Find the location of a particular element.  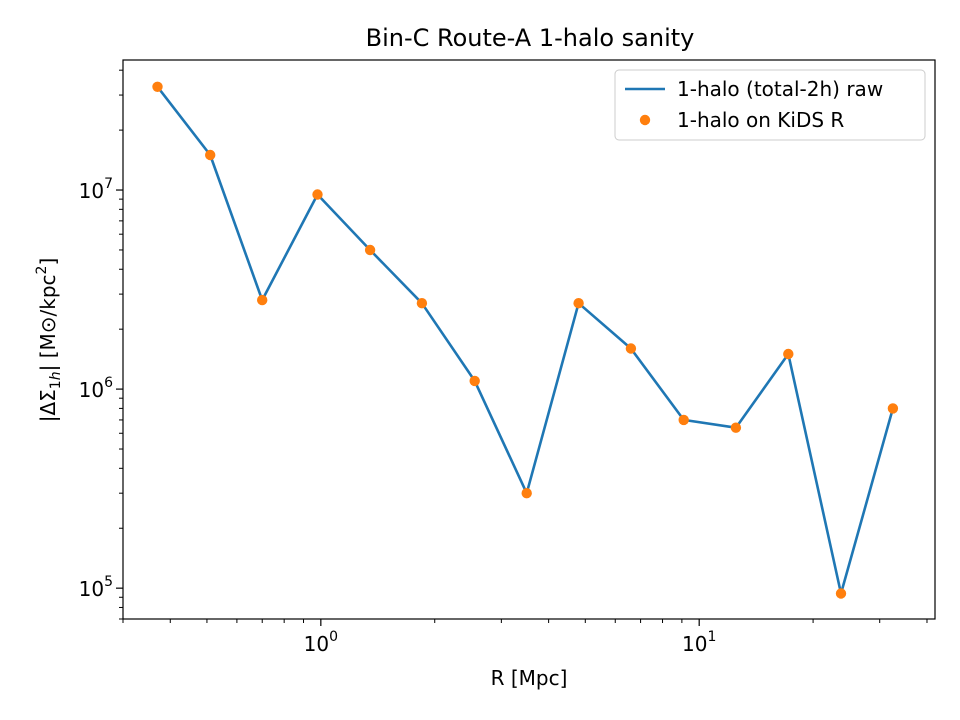

x-axis-label: R [Mpc] is located at coordinates (529, 678).